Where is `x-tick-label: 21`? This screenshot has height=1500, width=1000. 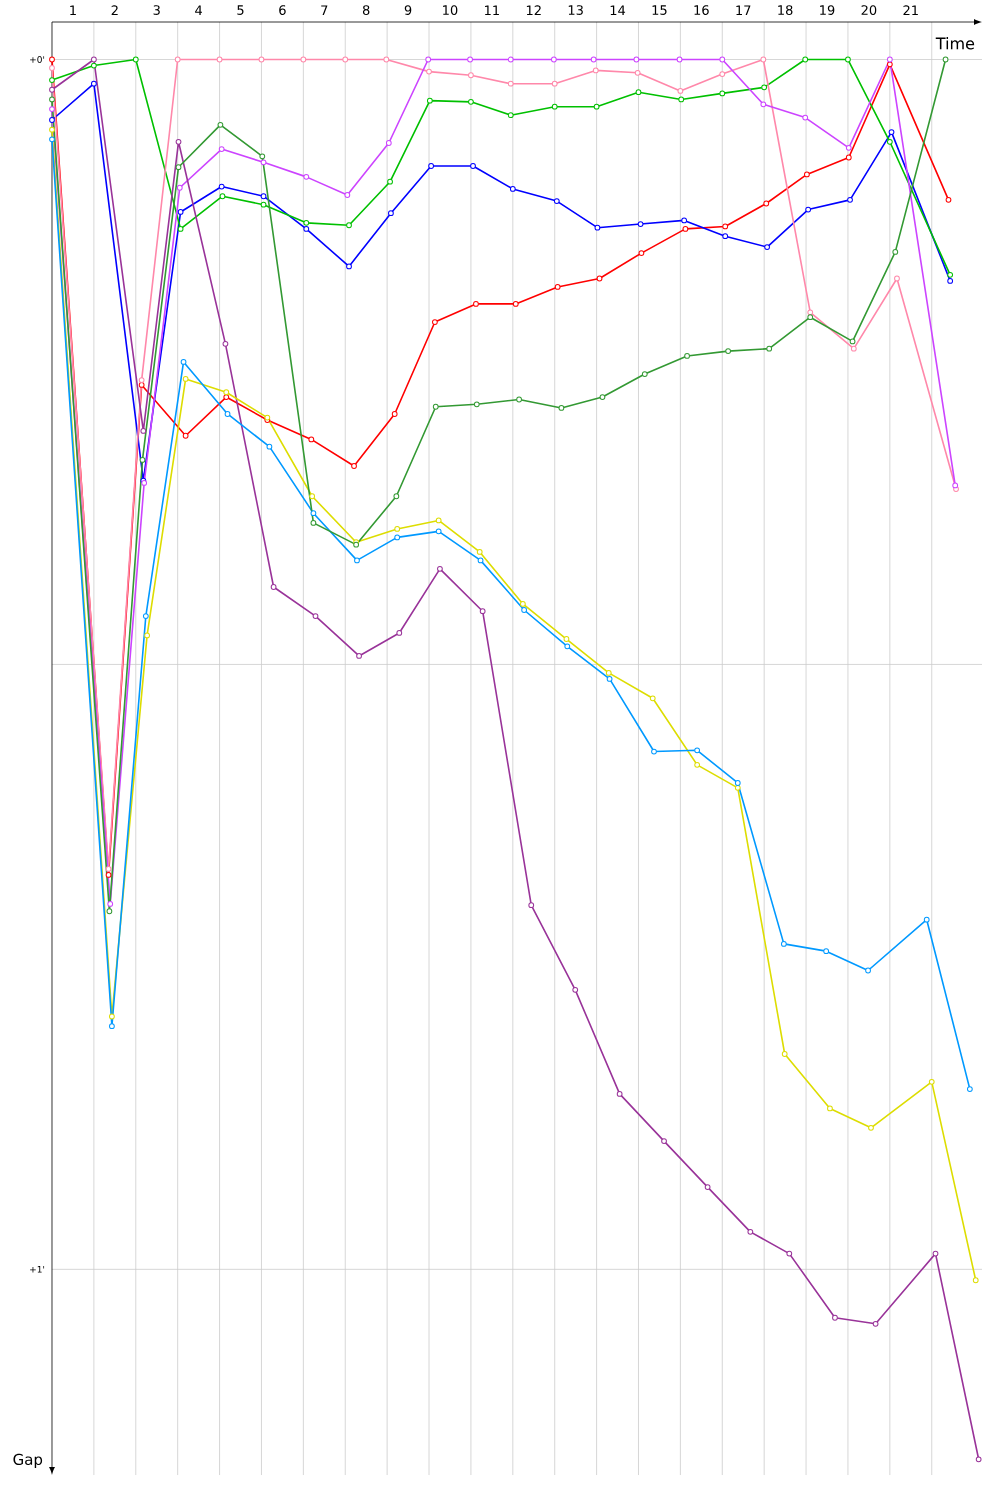 x-tick-label: 21 is located at coordinates (910, 10).